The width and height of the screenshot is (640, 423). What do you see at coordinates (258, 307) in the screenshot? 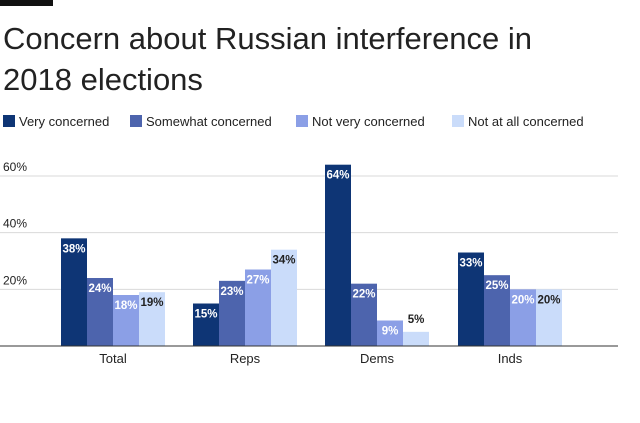
I see `bar-not-very-concerned-reps` at bounding box center [258, 307].